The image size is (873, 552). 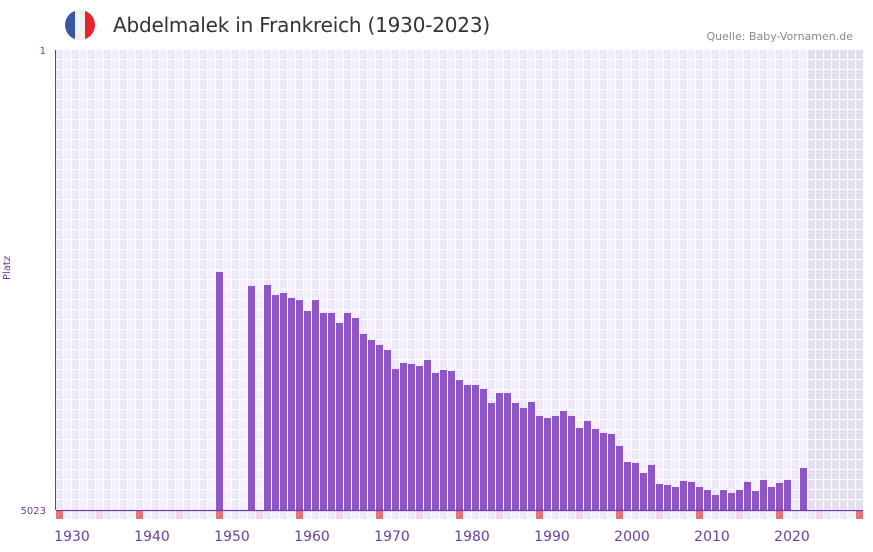 I want to click on bar-1974, so click(x=427, y=434).